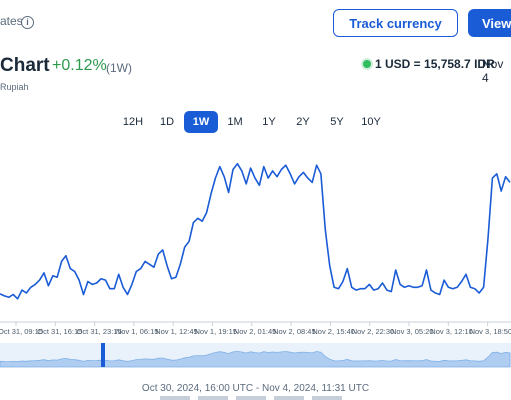 This screenshot has width=511, height=400. Describe the element at coordinates (255, 331) in the screenshot. I see `x-tick-label: Nov 2, 01:45` at that location.